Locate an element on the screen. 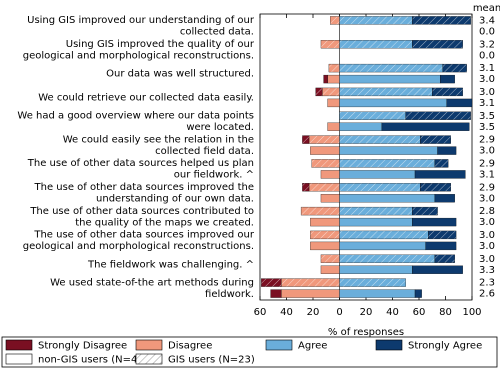  category-label: We used state-of-the art methods during is located at coordinates (152, 282).